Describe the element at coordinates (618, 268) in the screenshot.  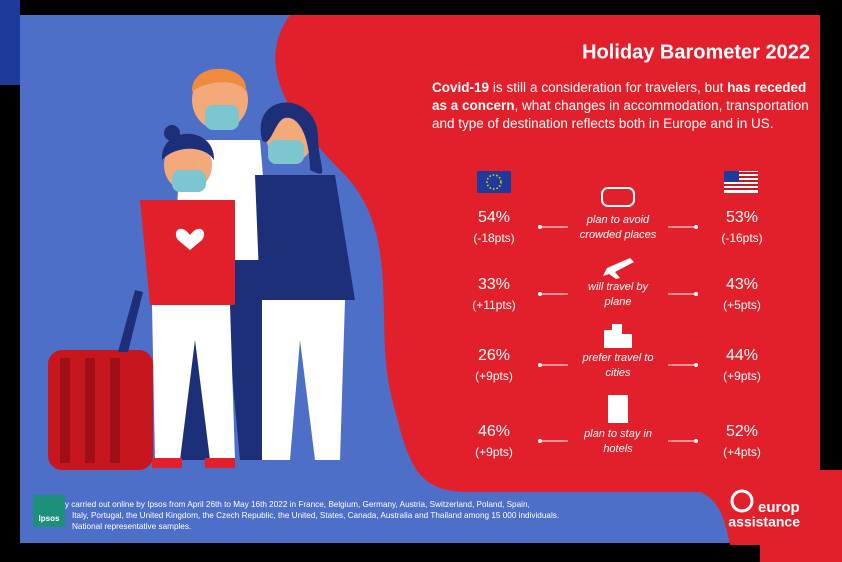
I see `plane-icon` at that location.